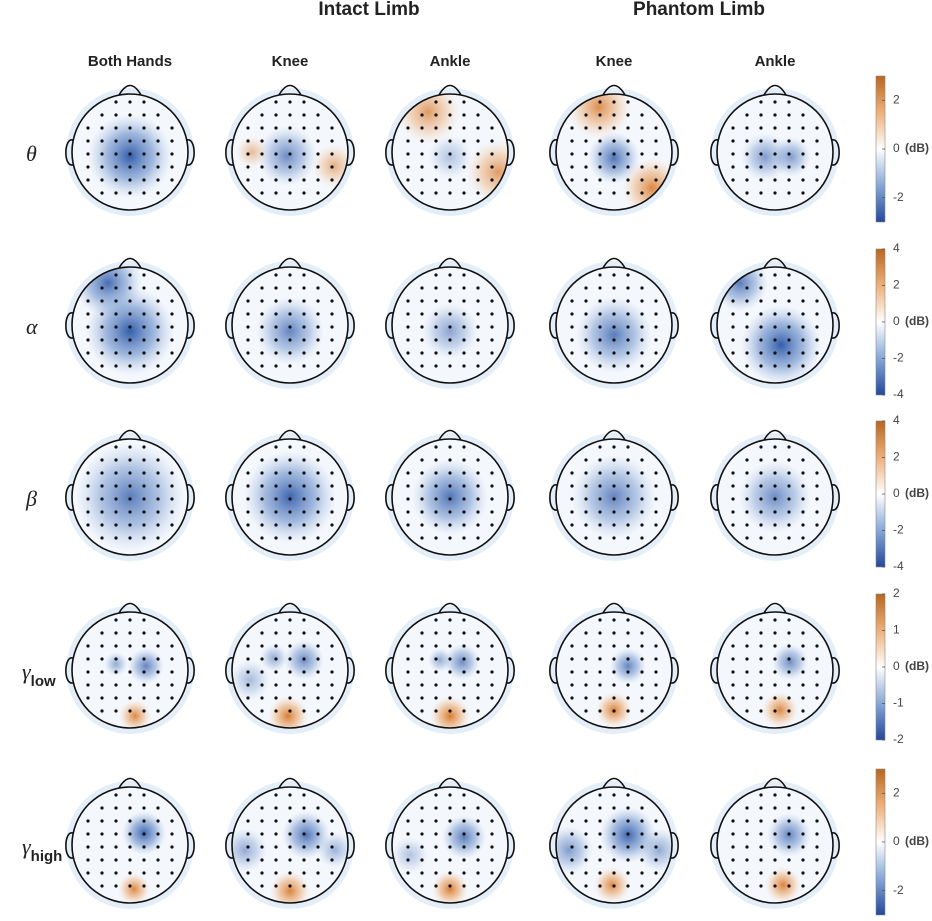  What do you see at coordinates (898, 394) in the screenshot?
I see `colorbar-tick-label: -4` at bounding box center [898, 394].